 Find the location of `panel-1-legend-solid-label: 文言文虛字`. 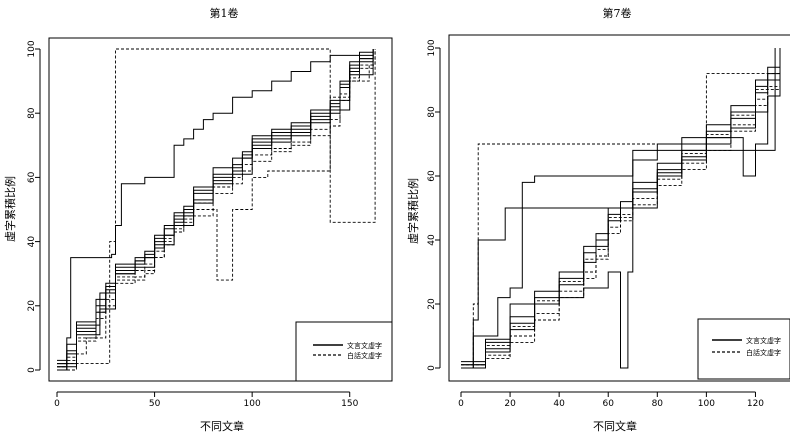

panel-1-legend-solid-label: 文言文虛字 is located at coordinates (364, 345).